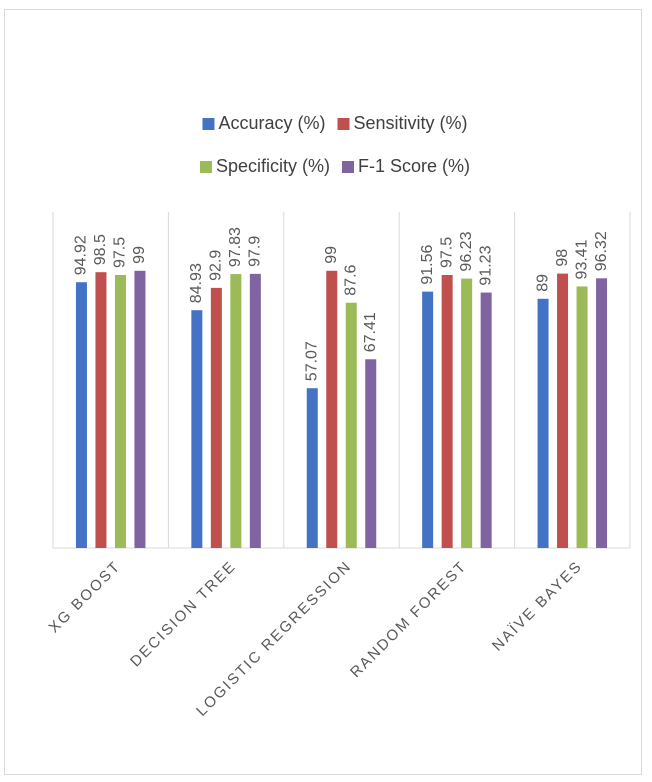  I want to click on legend-label: Specificity (%), so click(273, 166).